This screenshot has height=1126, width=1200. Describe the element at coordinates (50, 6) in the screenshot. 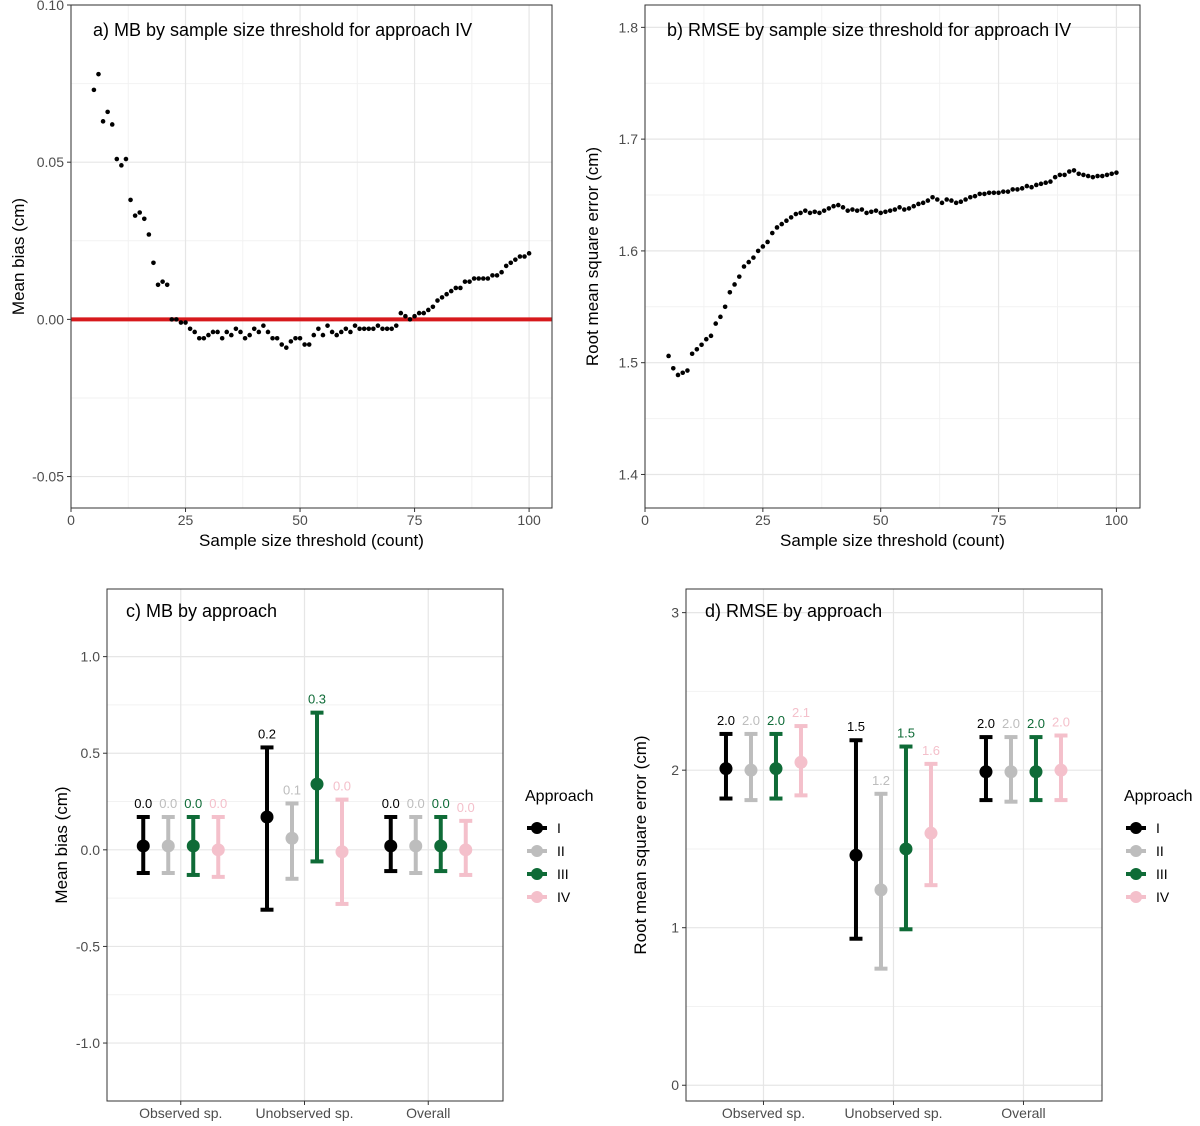

I see `y-tick-label: 0.10` at that location.